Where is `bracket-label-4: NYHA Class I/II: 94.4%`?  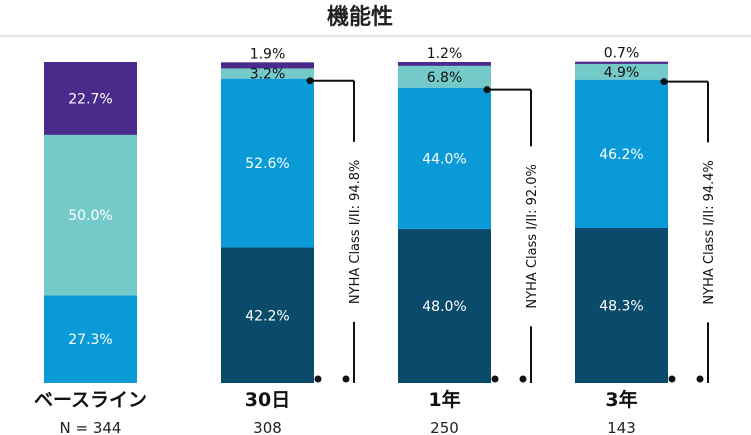 bracket-label-4: NYHA Class I/II: 94.4% is located at coordinates (709, 232).